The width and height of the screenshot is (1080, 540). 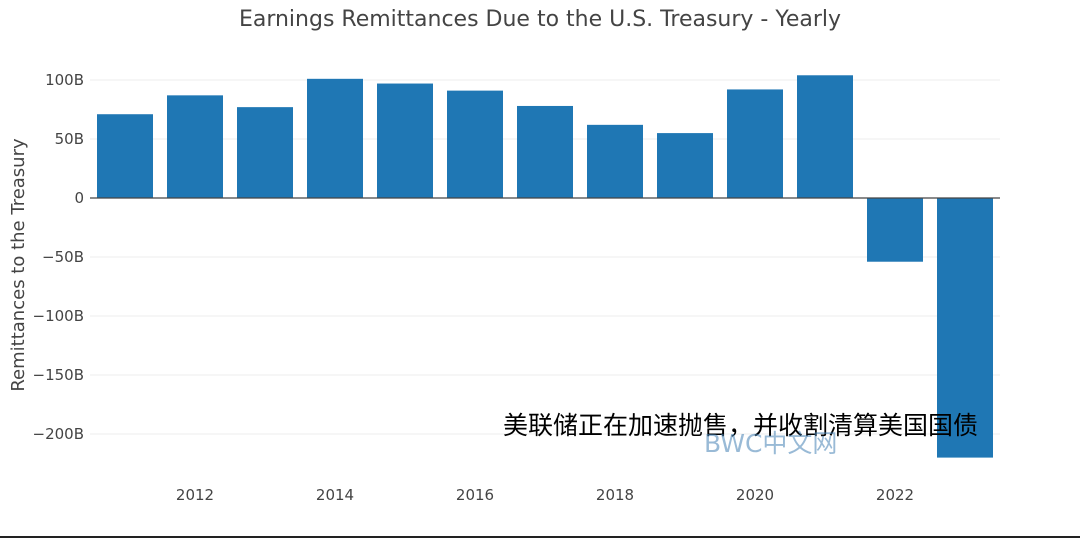 What do you see at coordinates (895, 230) in the screenshot?
I see `bar-2022` at bounding box center [895, 230].